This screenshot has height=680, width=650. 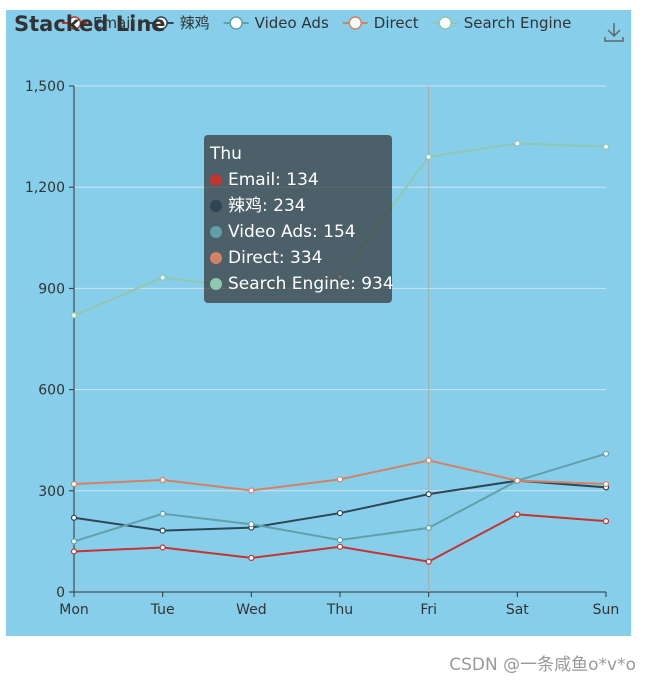 I want to click on x-tick-label: Mon, so click(x=74, y=610).